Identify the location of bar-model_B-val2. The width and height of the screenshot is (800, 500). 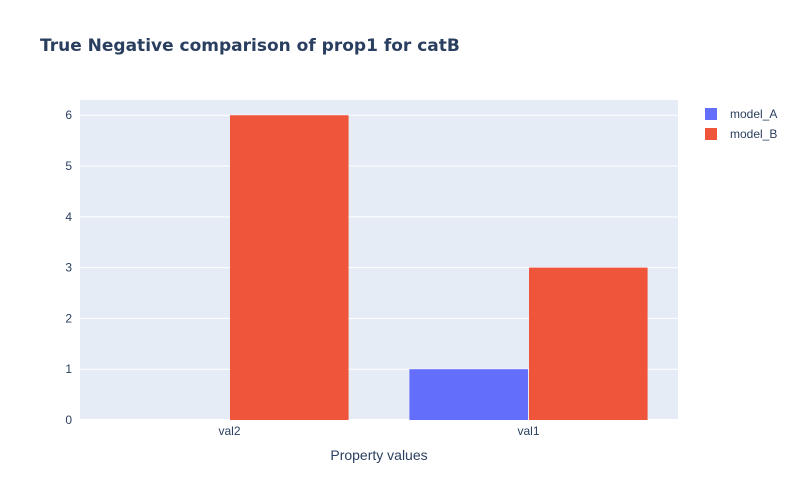
(289, 267).